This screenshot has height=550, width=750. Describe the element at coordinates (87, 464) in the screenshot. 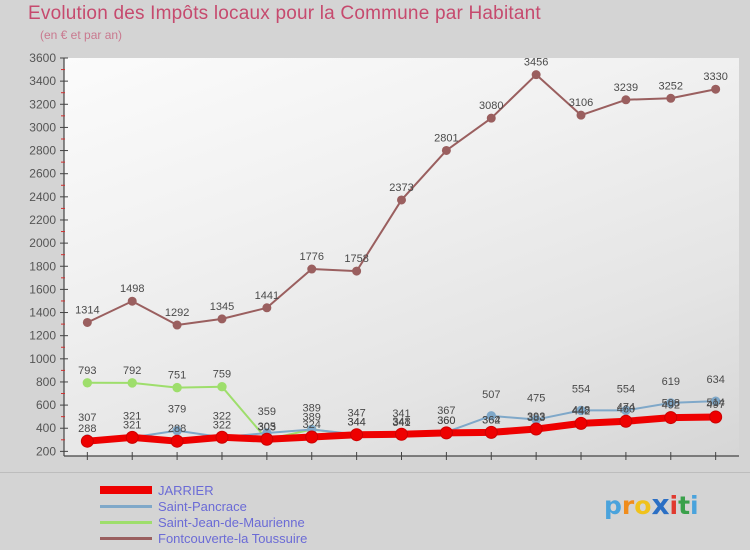

I see `x-axis-tick-label: 2000` at that location.